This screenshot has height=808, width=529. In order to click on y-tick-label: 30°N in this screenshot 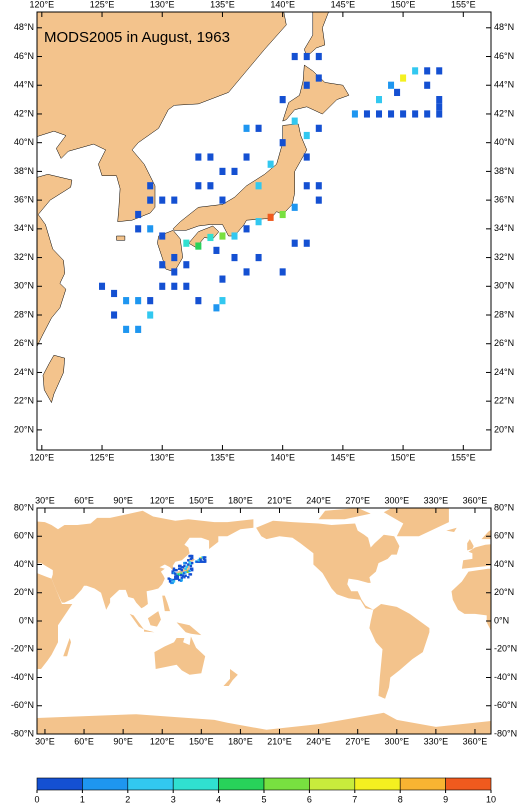, I will do `click(24, 286)`.